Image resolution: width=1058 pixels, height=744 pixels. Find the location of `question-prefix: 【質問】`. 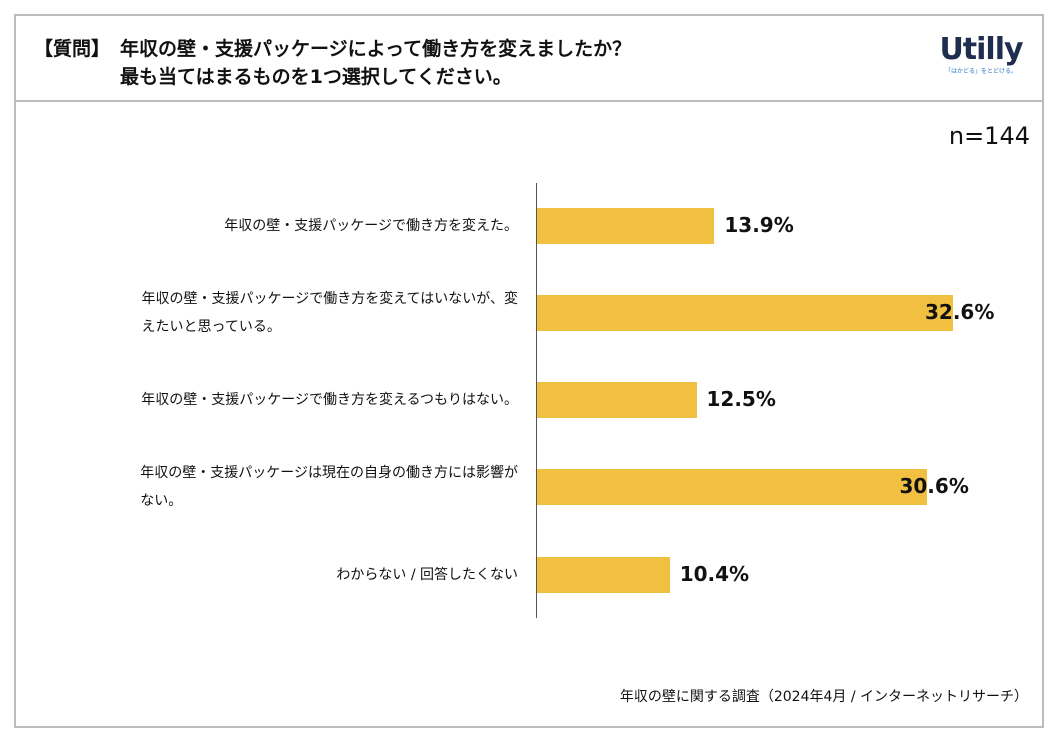

question-prefix: 【質問】 is located at coordinates (72, 49).